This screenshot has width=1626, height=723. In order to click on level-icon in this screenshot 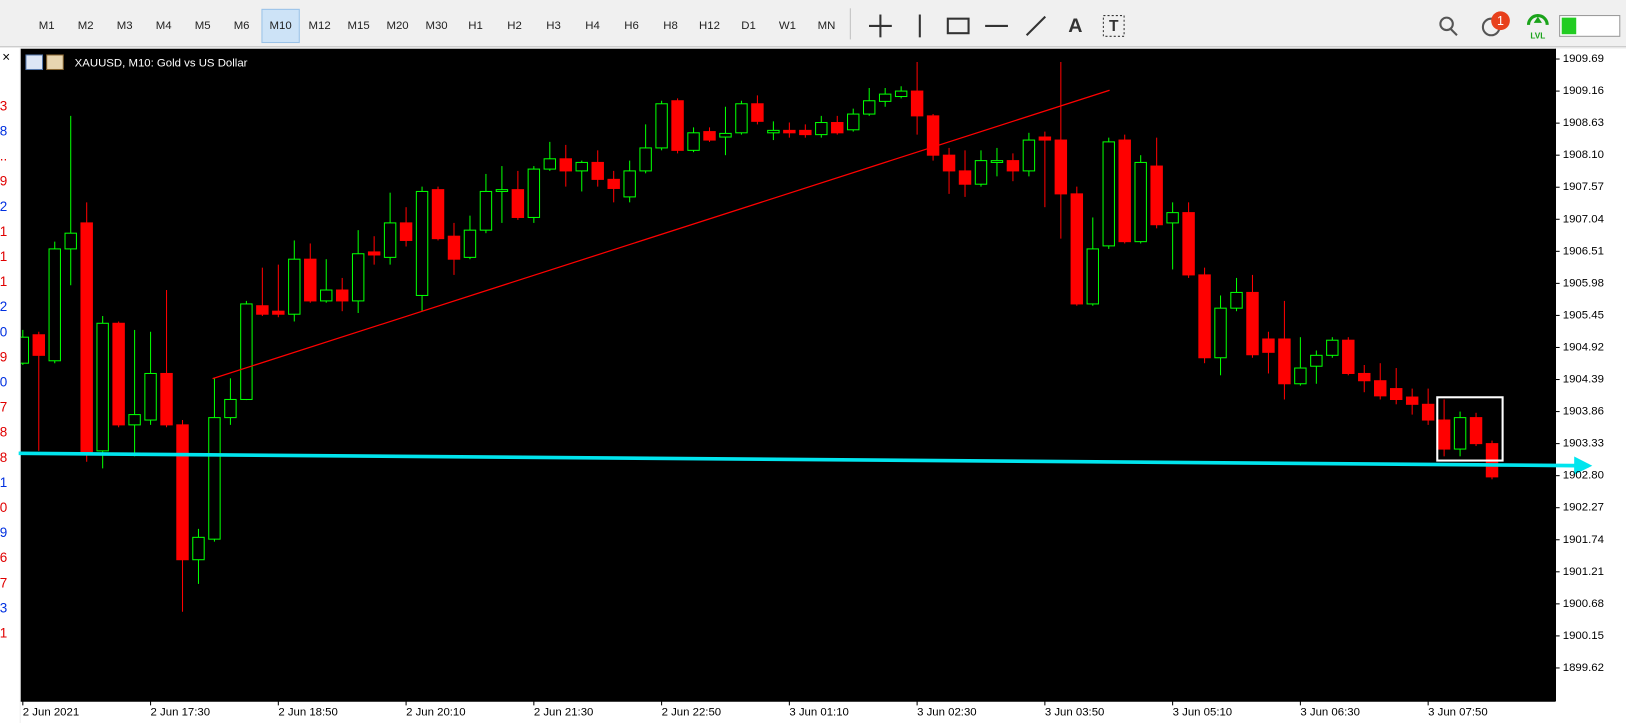, I will do `click(1537, 20)`.